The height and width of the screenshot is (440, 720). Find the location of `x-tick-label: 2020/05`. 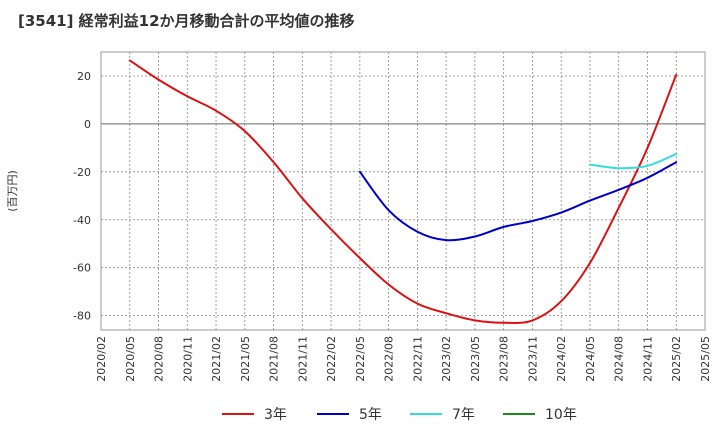

x-tick-label: 2020/05 is located at coordinates (130, 359).